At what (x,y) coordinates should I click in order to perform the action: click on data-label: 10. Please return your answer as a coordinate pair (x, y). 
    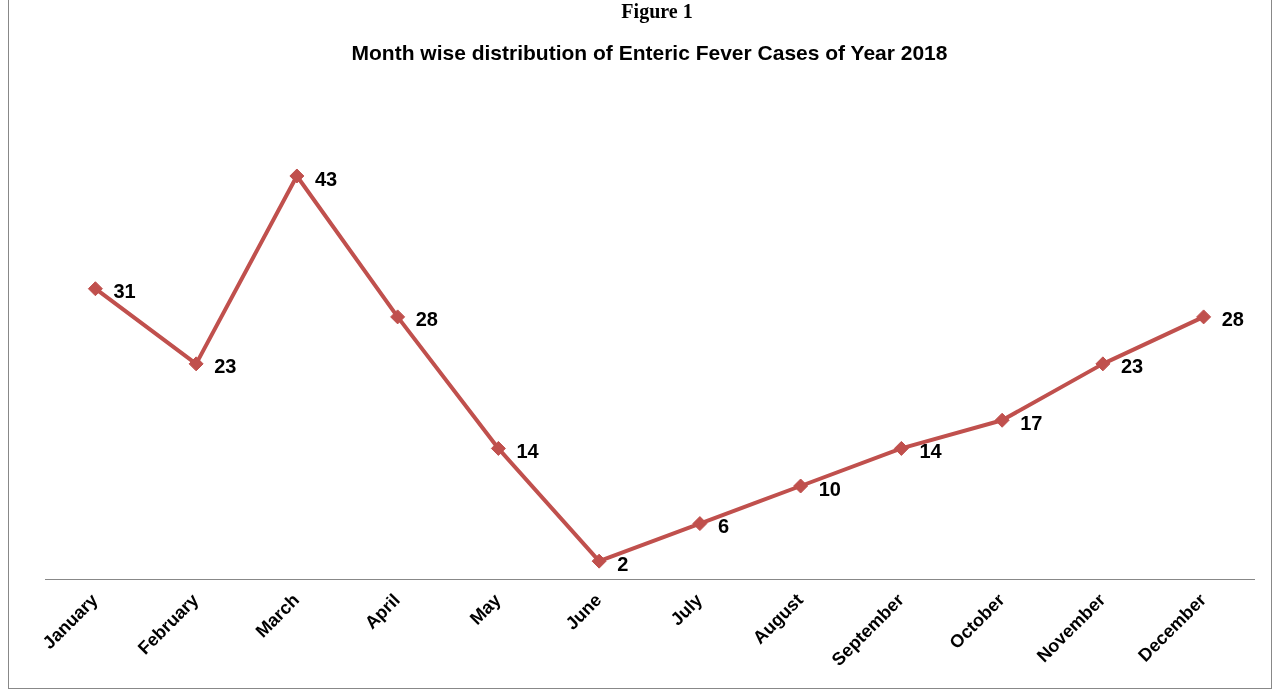
    Looking at the image, I should click on (829, 488).